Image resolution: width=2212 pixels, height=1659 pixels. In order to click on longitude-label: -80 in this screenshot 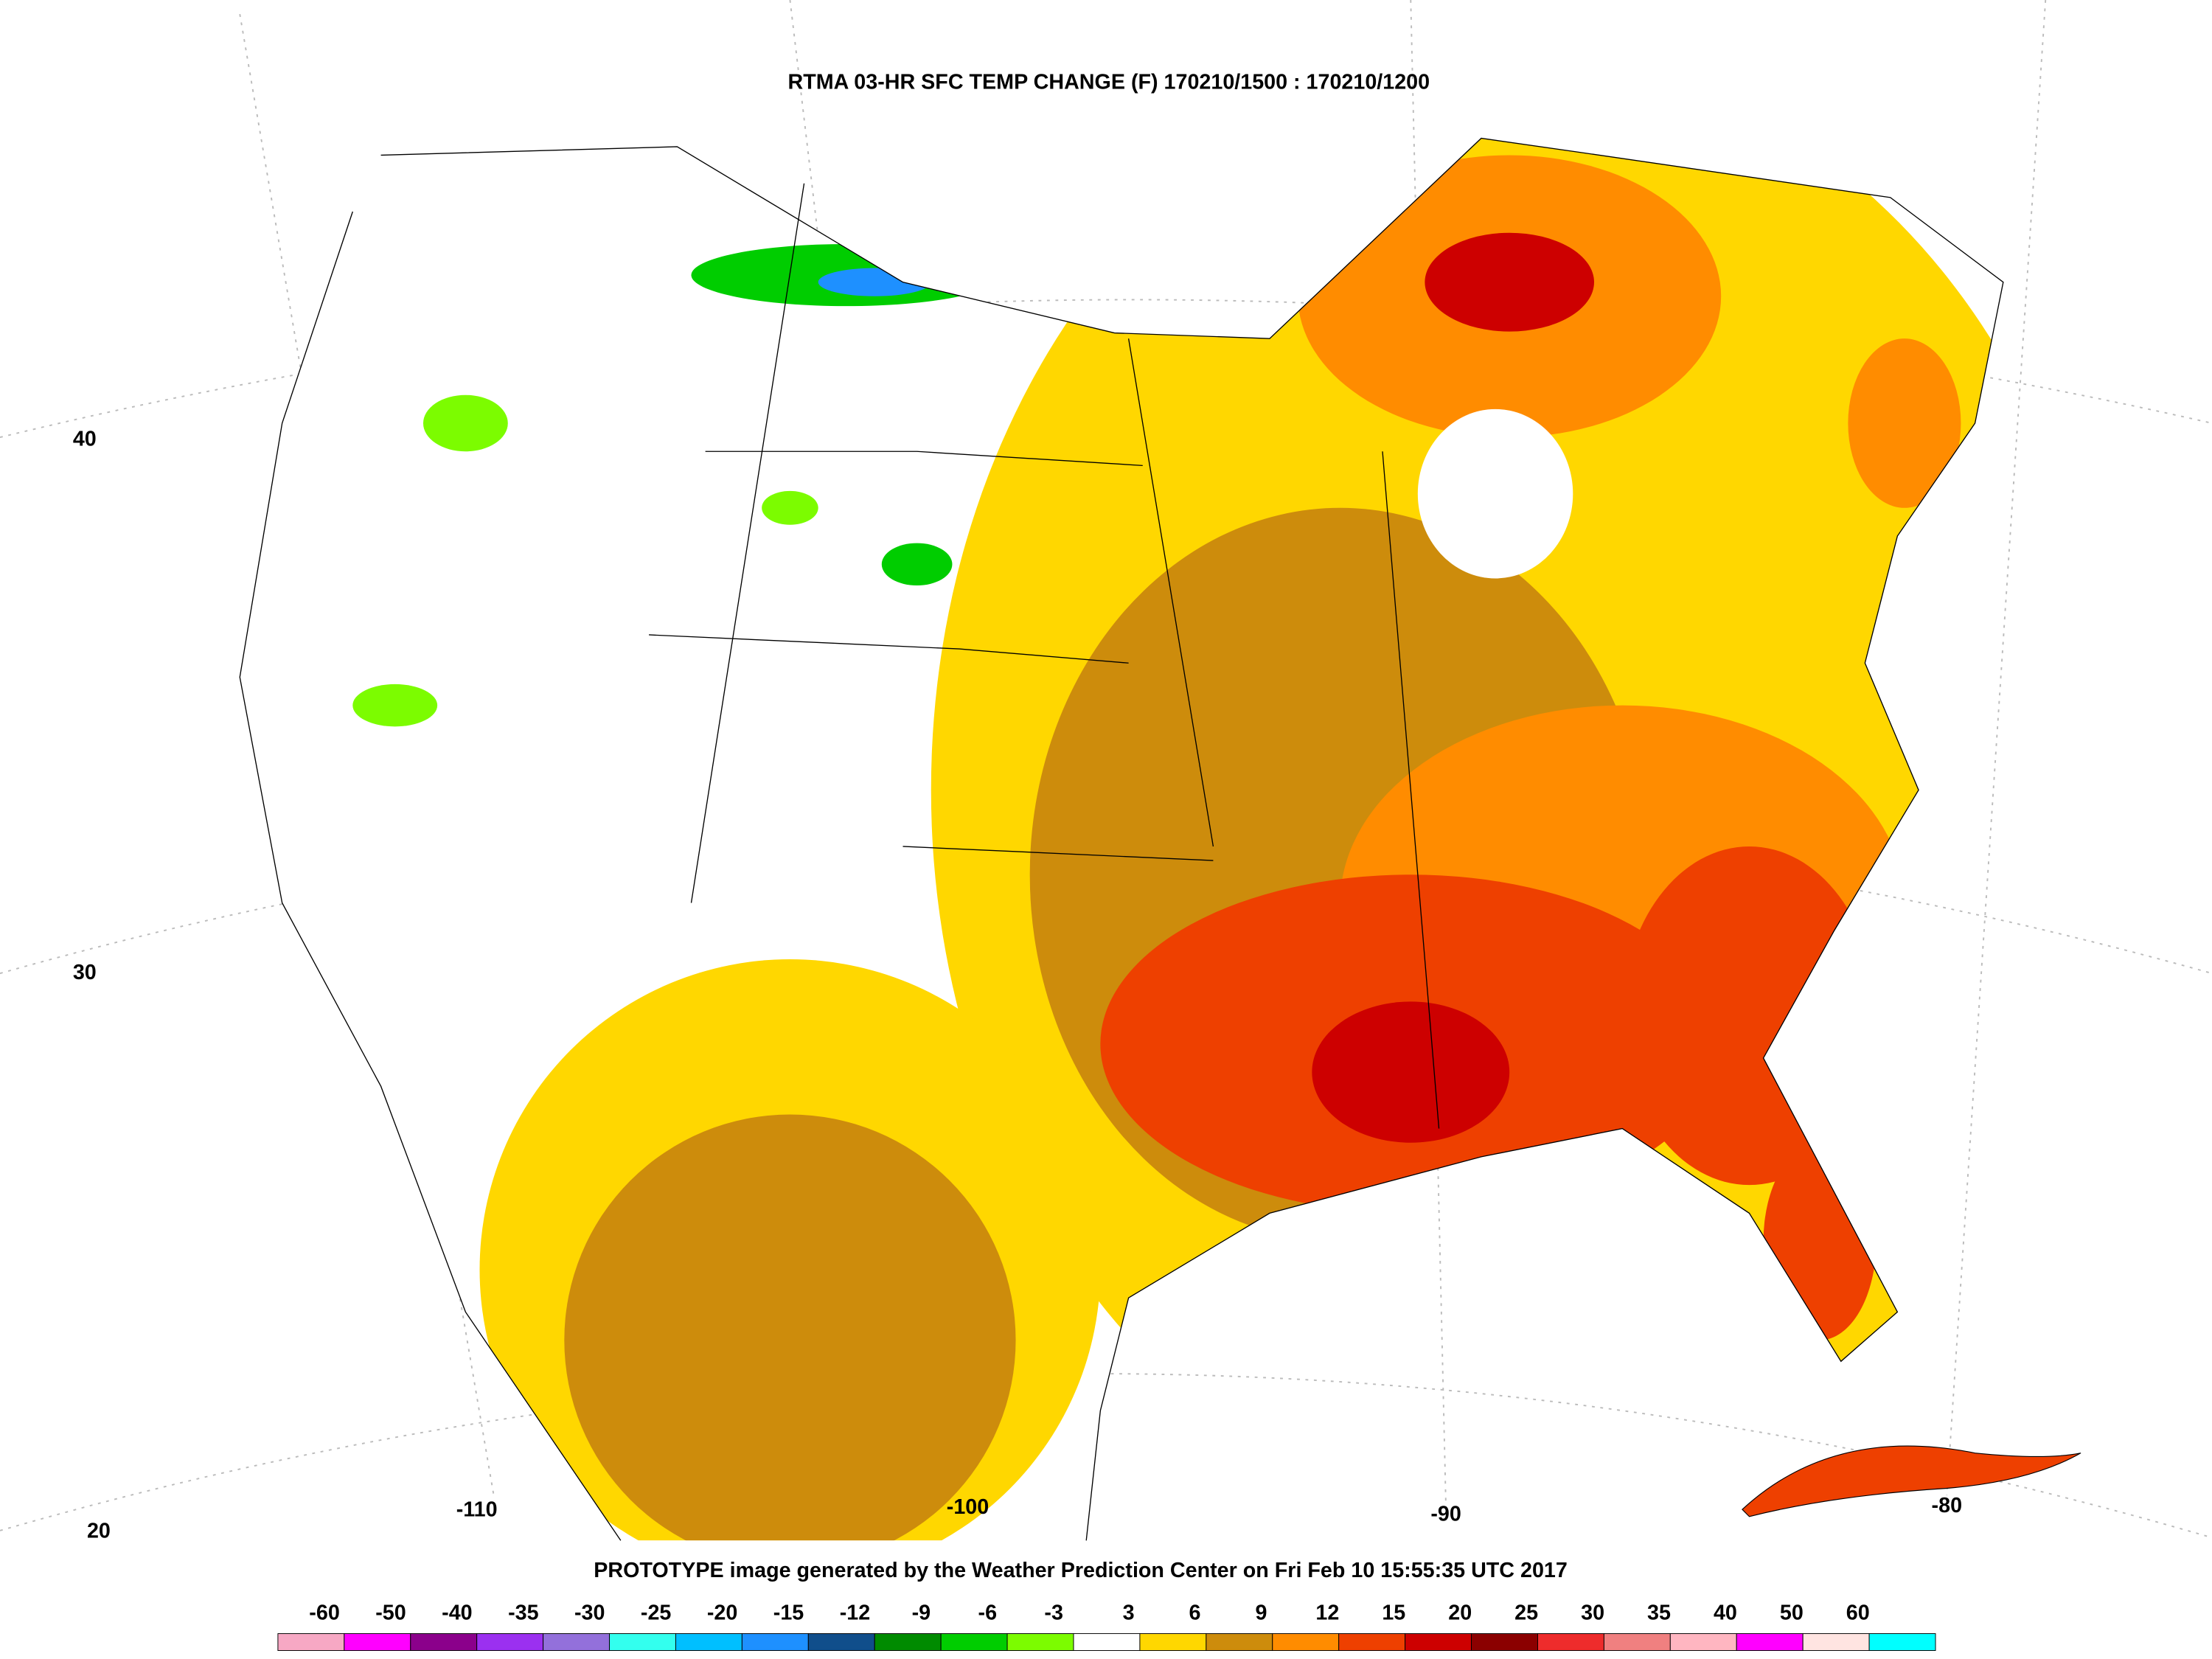, I will do `click(1947, 1505)`.